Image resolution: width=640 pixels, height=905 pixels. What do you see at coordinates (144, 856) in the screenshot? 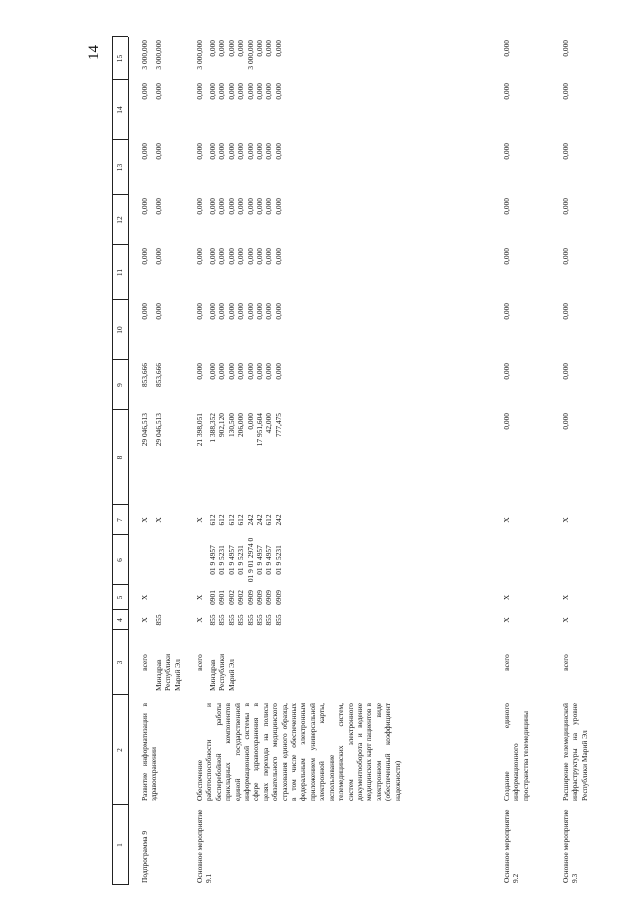
I see `row-label: Подпрограмма 9` at bounding box center [144, 856].